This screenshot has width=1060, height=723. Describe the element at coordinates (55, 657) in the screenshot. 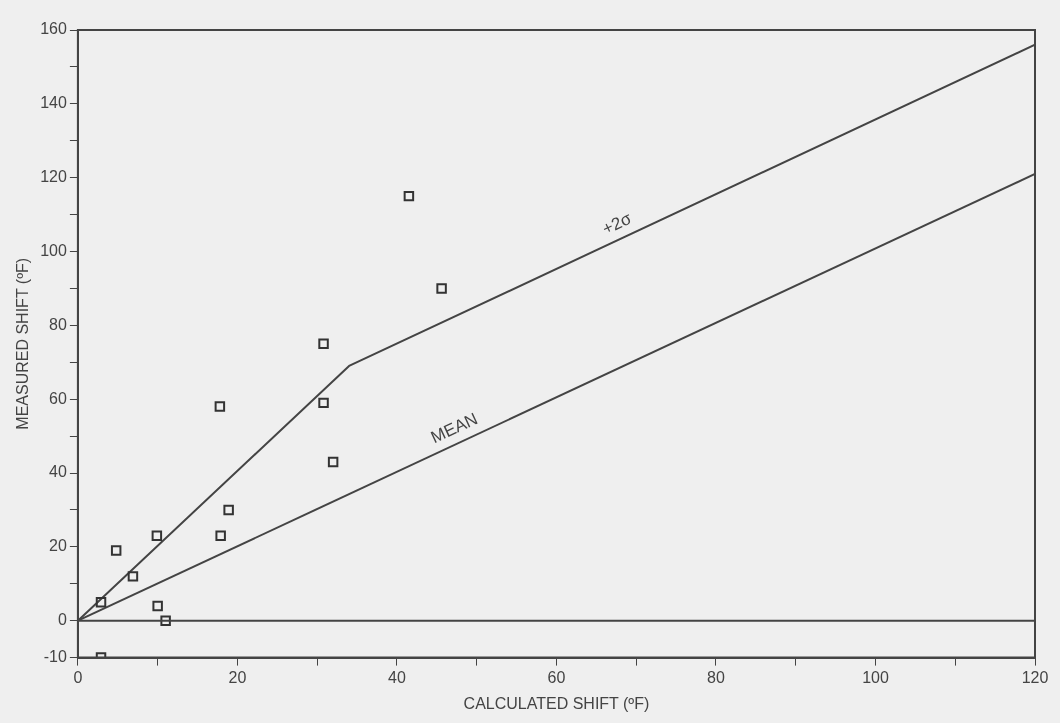

I see `y-tick-label: -10` at that location.